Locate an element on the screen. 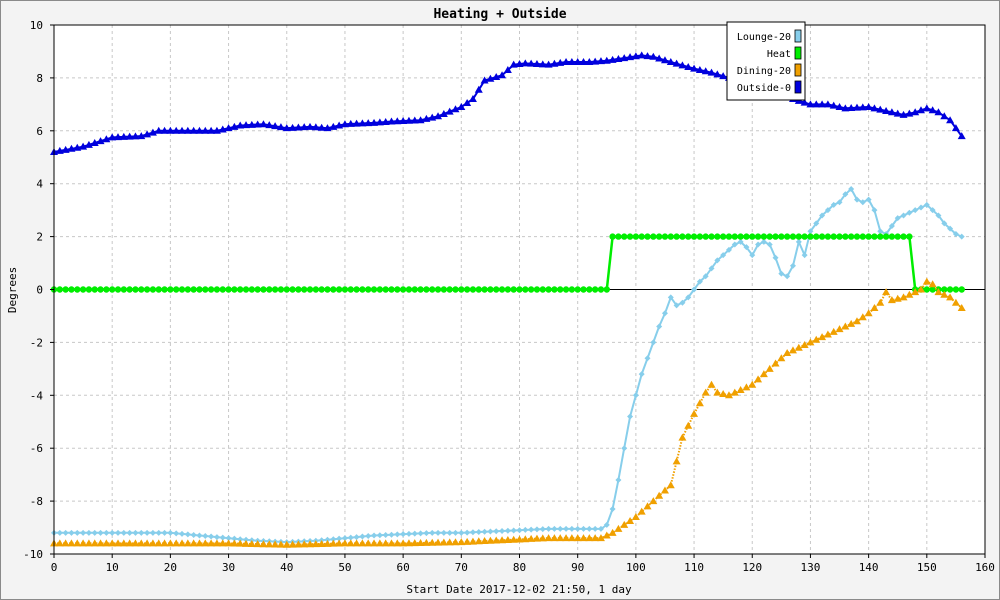  series-heat is located at coordinates (507, 263).